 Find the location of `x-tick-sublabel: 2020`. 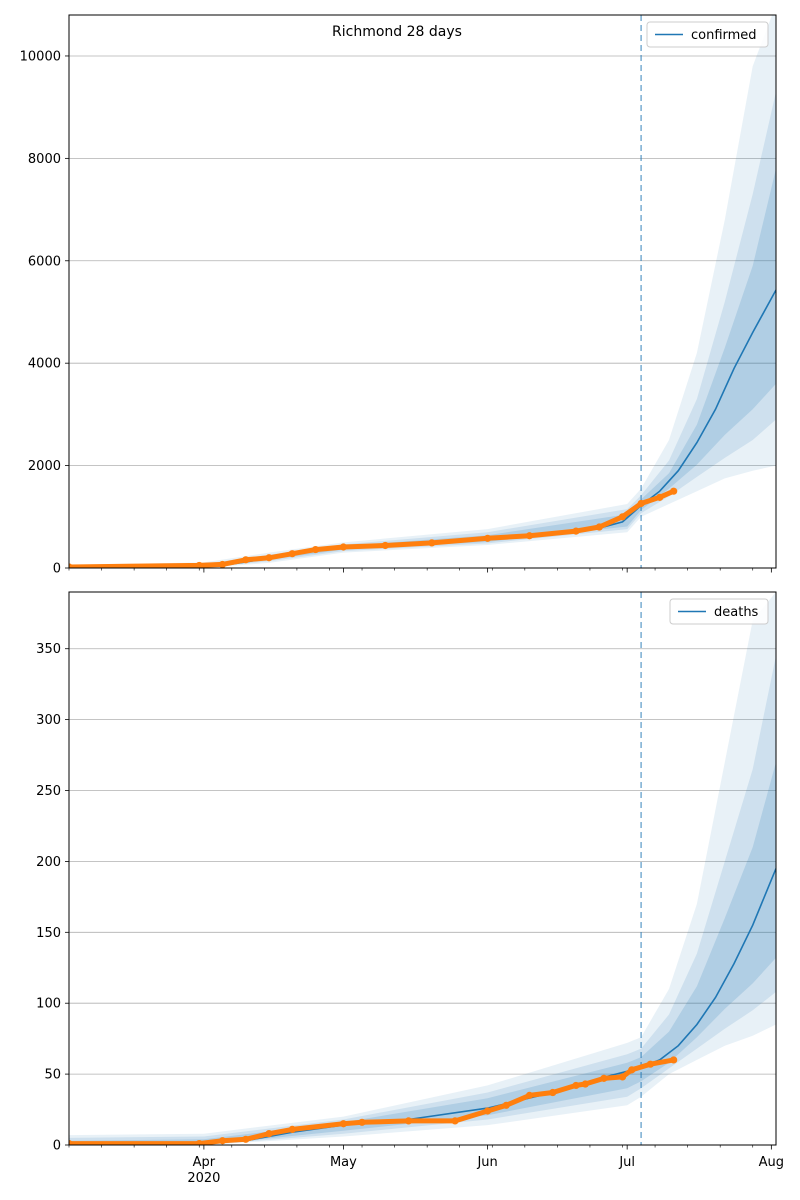

x-tick-sublabel: 2020 is located at coordinates (203, 1178).